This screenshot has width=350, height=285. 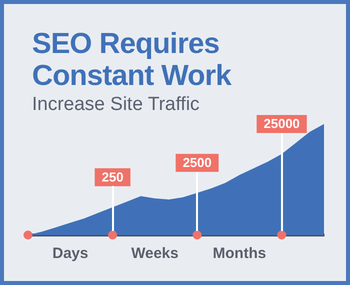 I want to click on x-tick-label: Days, so click(x=70, y=253).